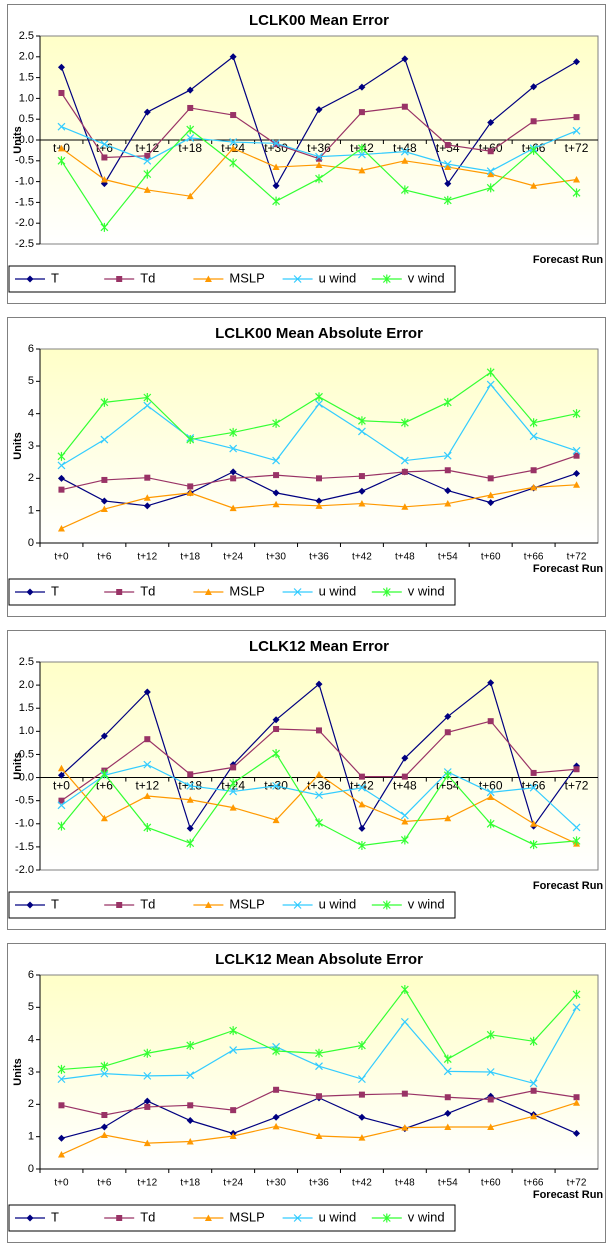 The width and height of the screenshot is (612, 1257). Describe the element at coordinates (319, 786) in the screenshot. I see `x-tick-label: t+36` at that location.